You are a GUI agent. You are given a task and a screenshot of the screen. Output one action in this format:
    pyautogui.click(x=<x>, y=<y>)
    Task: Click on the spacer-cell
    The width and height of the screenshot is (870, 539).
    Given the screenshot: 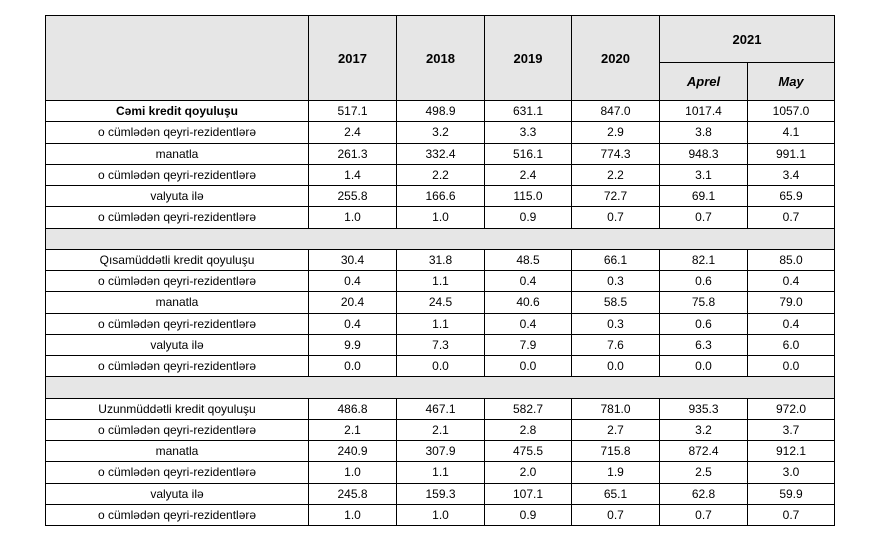 What is the action you would take?
    pyautogui.click(x=440, y=387)
    